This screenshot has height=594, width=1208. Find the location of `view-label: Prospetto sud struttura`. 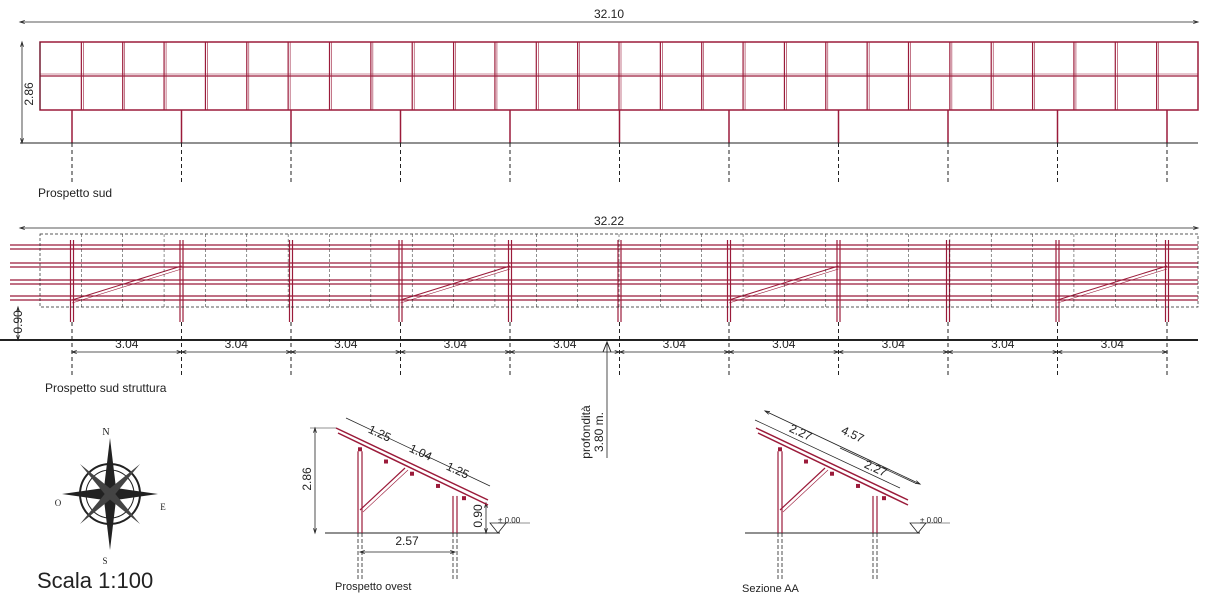

view-label: Prospetto sud struttura is located at coordinates (106, 388).